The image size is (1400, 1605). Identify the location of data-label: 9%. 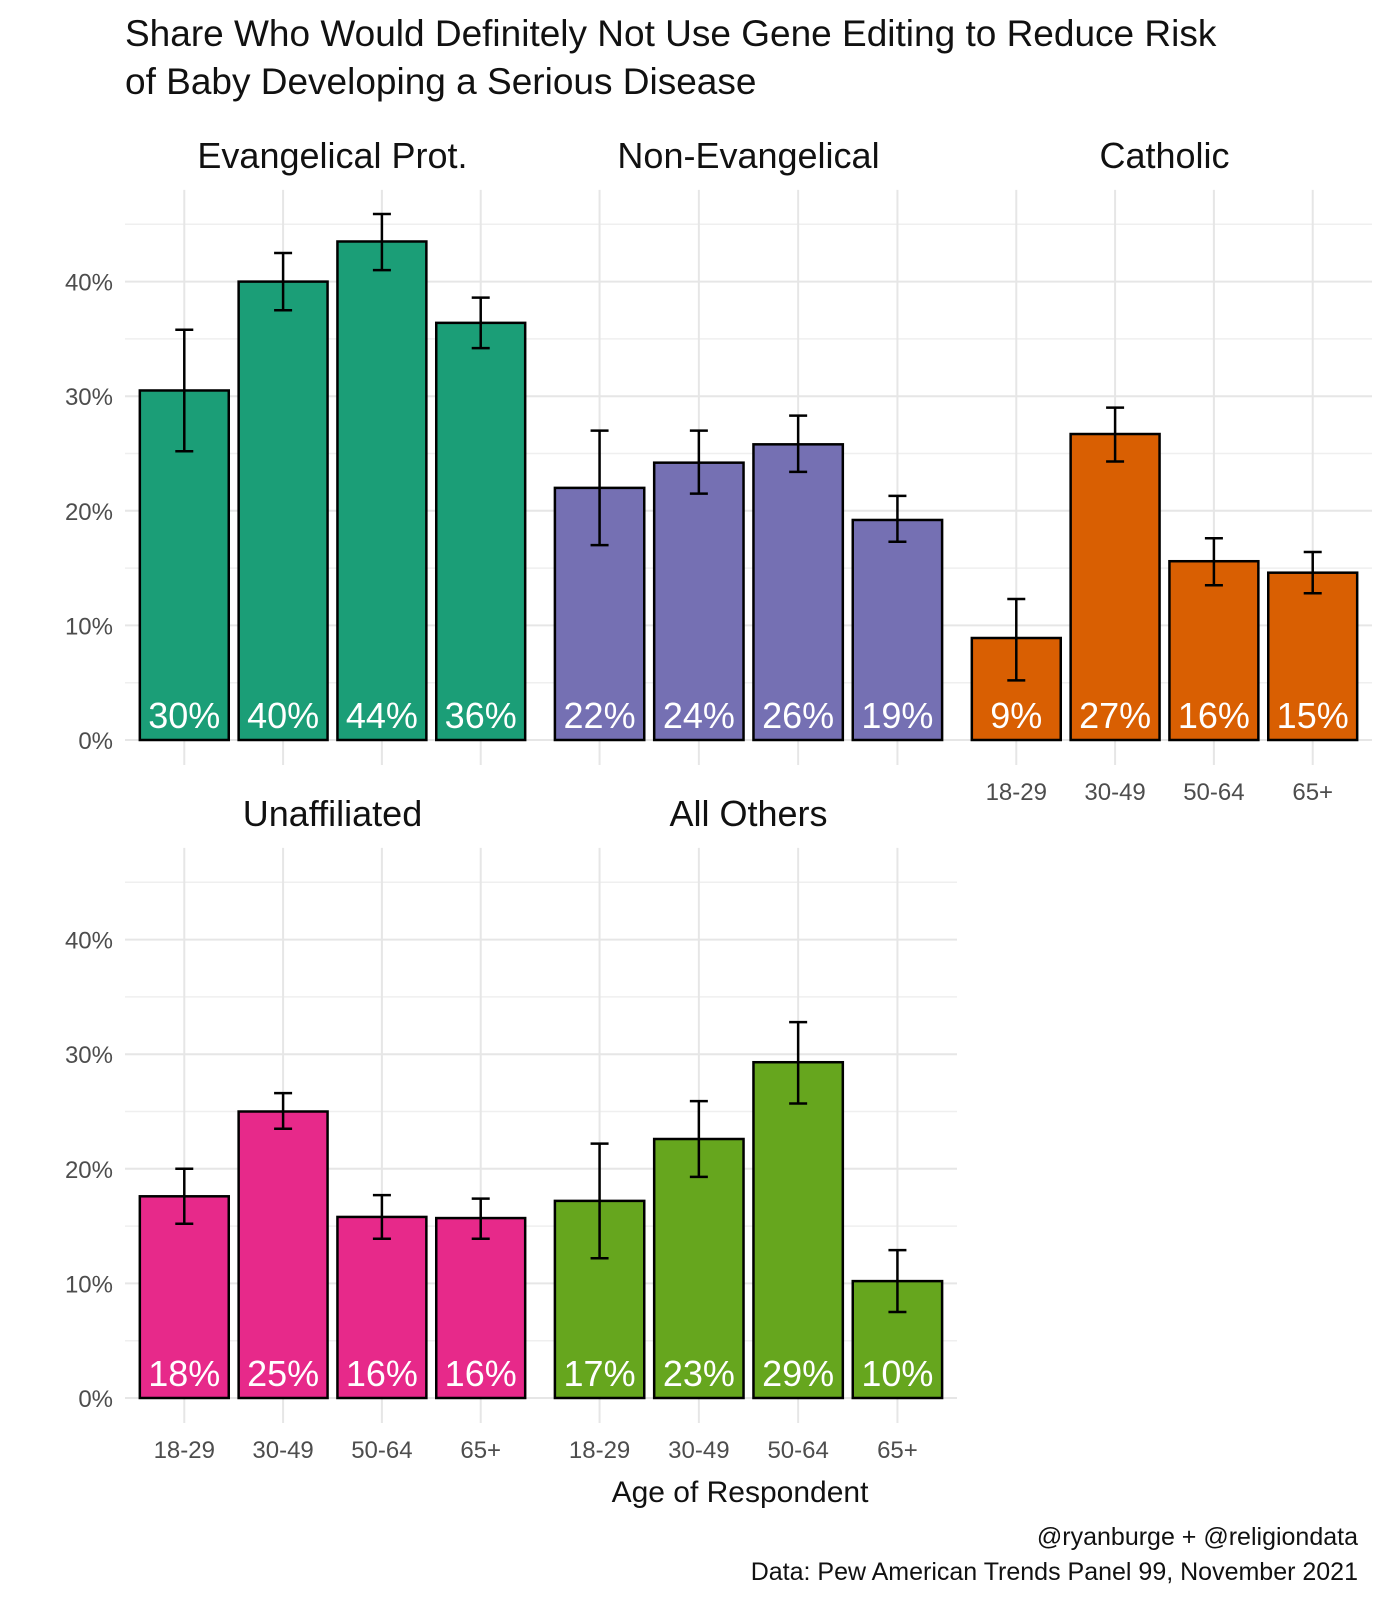
(1016, 715).